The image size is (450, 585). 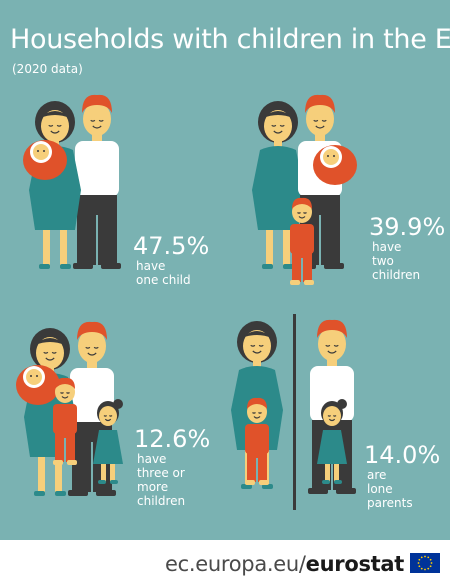 I want to click on boy-shirt, so click(x=65, y=419).